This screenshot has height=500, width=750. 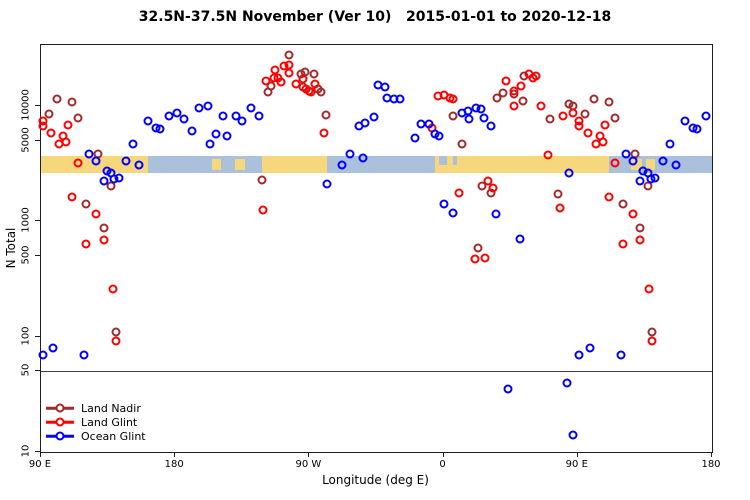 I want to click on legend-item-ocean-glint: Ocean Glint, so click(x=96, y=436).